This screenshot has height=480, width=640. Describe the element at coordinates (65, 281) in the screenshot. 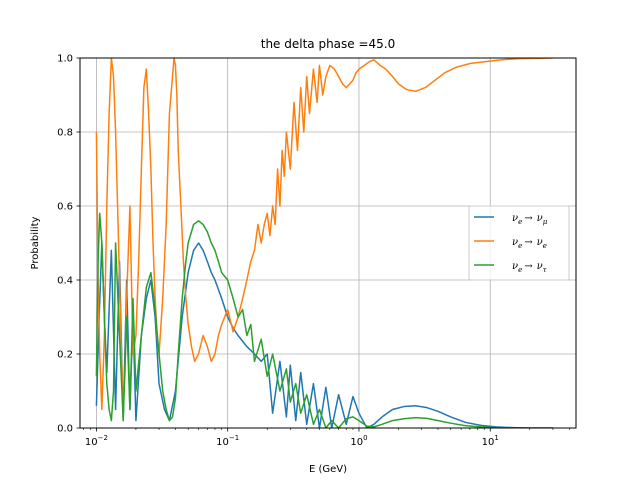

I see `y-tick-label: 0.4` at that location.